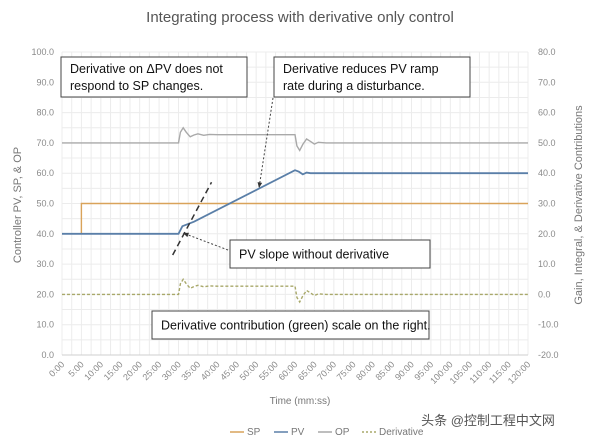  I want to click on y-tick-label: 20.0, so click(45, 294).